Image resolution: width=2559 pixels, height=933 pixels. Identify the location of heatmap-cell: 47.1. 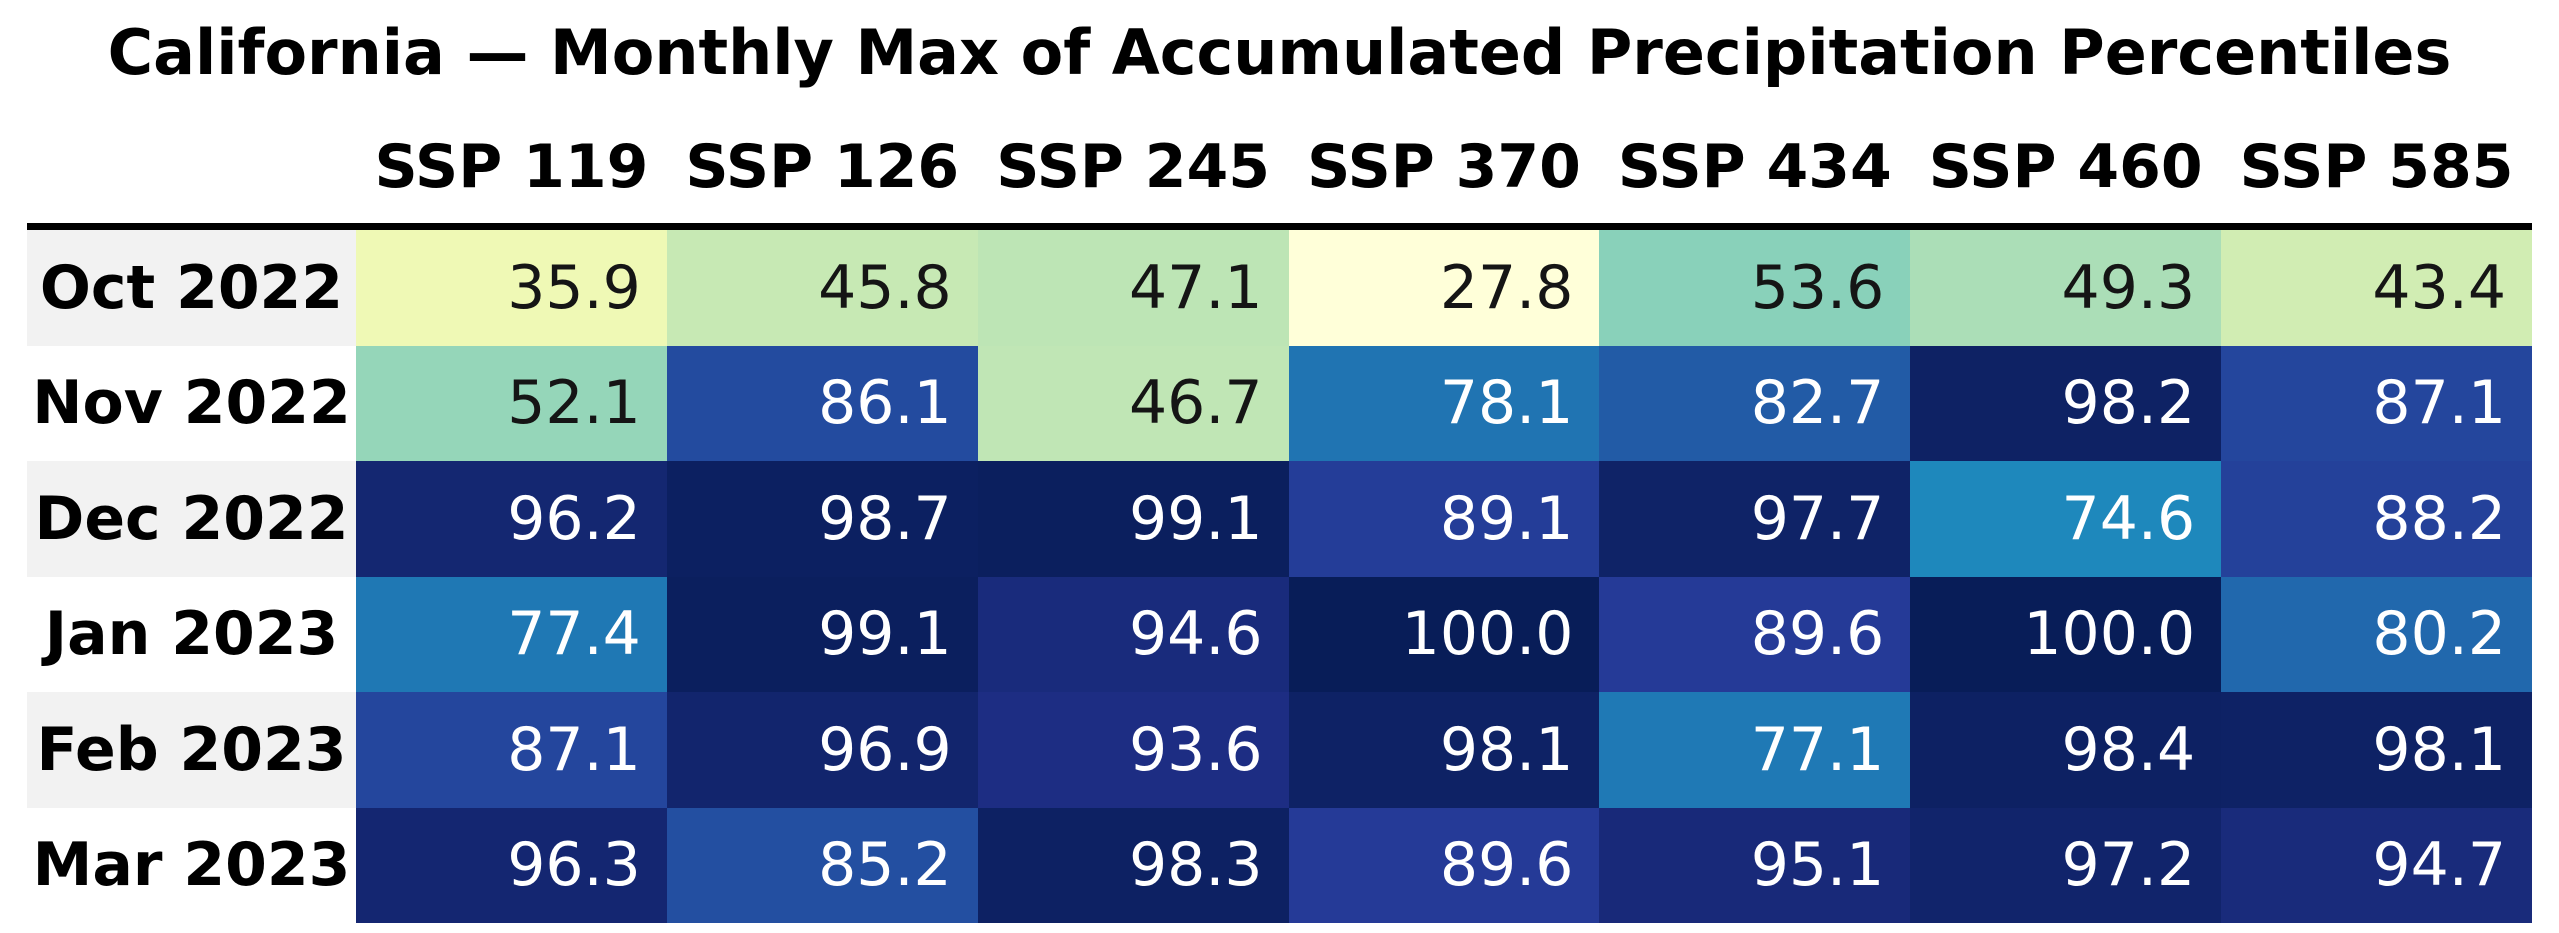
(1133, 288).